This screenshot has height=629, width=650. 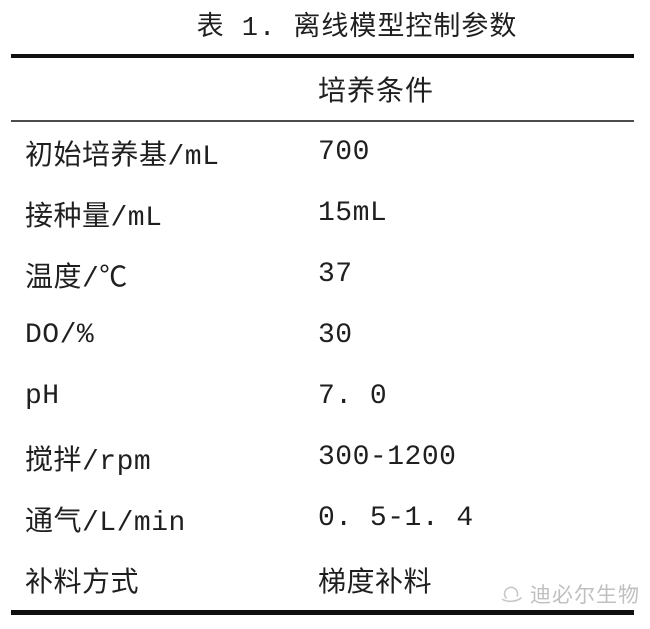 I want to click on table-header-row: 培养条件, so click(x=322, y=89).